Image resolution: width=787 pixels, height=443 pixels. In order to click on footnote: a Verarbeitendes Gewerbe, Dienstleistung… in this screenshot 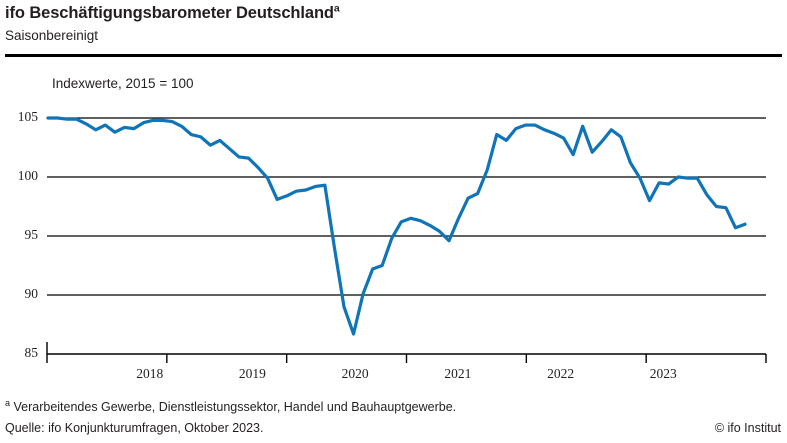, I will do `click(231, 405)`.